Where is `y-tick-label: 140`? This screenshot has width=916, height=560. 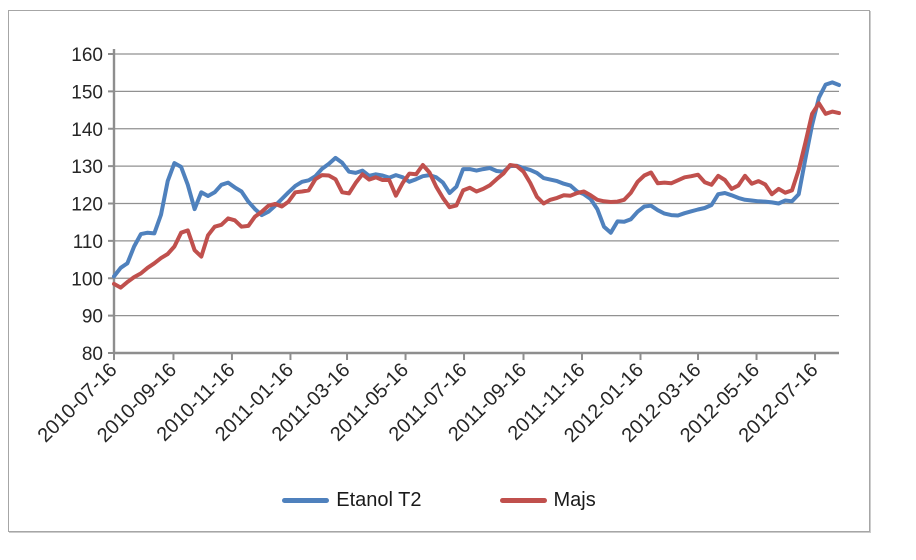
y-tick-label: 140 is located at coordinates (87, 130).